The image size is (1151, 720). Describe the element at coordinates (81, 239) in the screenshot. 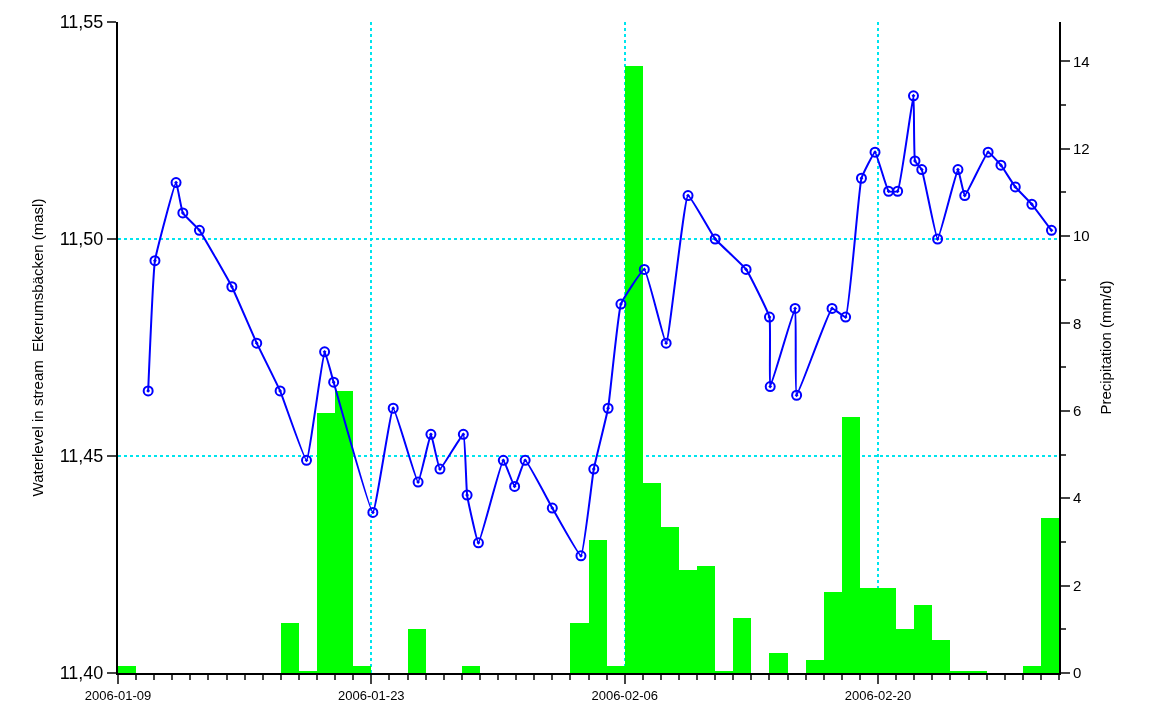

I see `y-tick-label: 11,50` at that location.